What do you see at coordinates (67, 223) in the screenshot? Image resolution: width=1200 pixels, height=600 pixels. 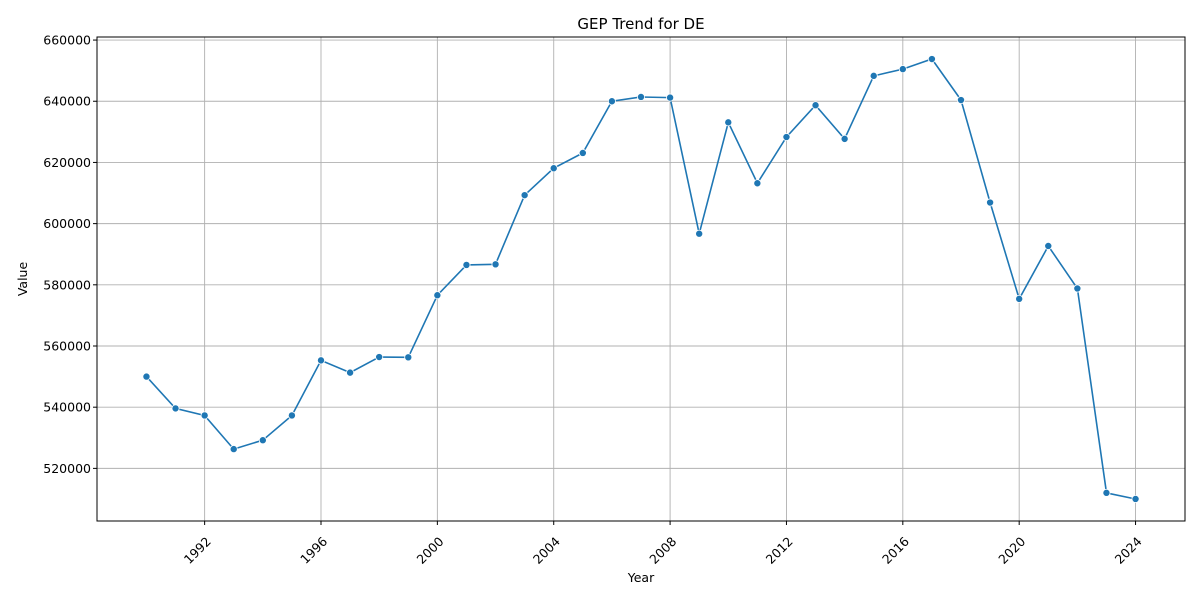 I see `y-tick-label: 600000` at bounding box center [67, 223].